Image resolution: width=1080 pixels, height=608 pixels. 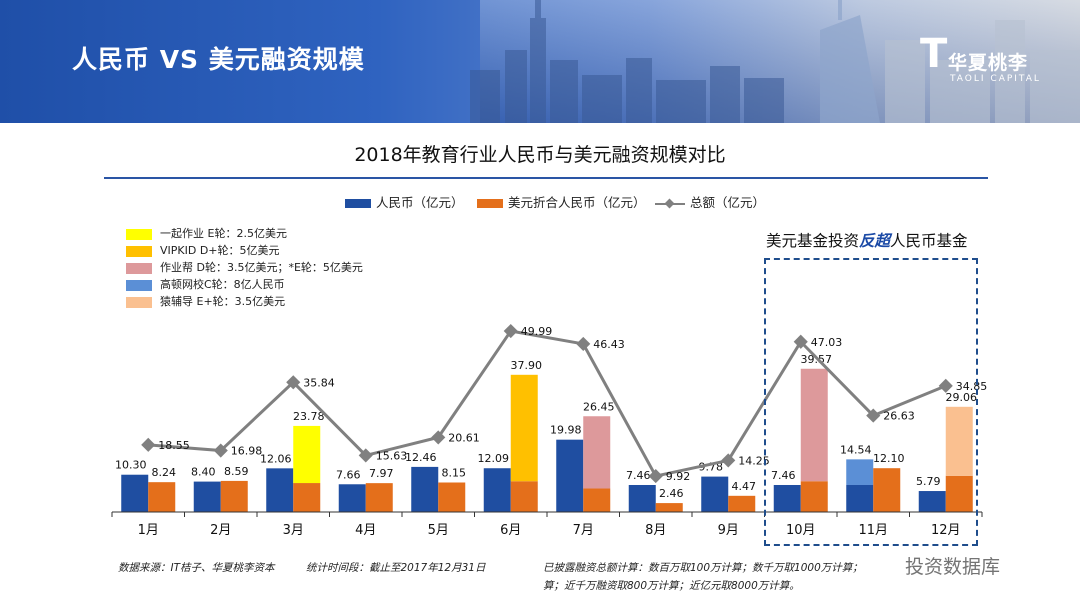 What do you see at coordinates (972, 386) in the screenshot?
I see `data-label-total-12: 34.85` at bounding box center [972, 386].